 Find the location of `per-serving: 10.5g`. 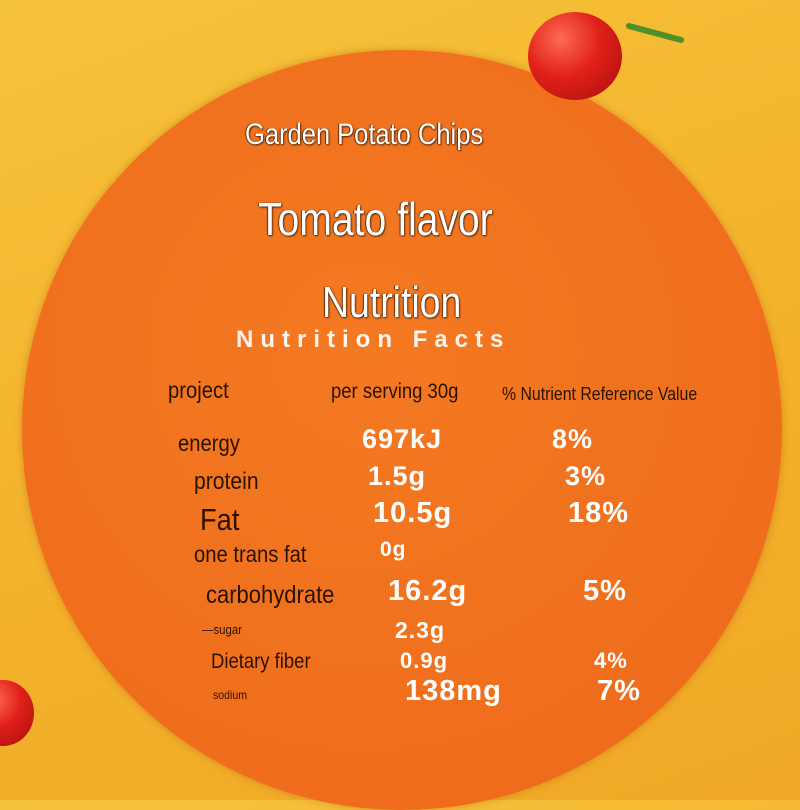

per-serving: 10.5g is located at coordinates (413, 513).